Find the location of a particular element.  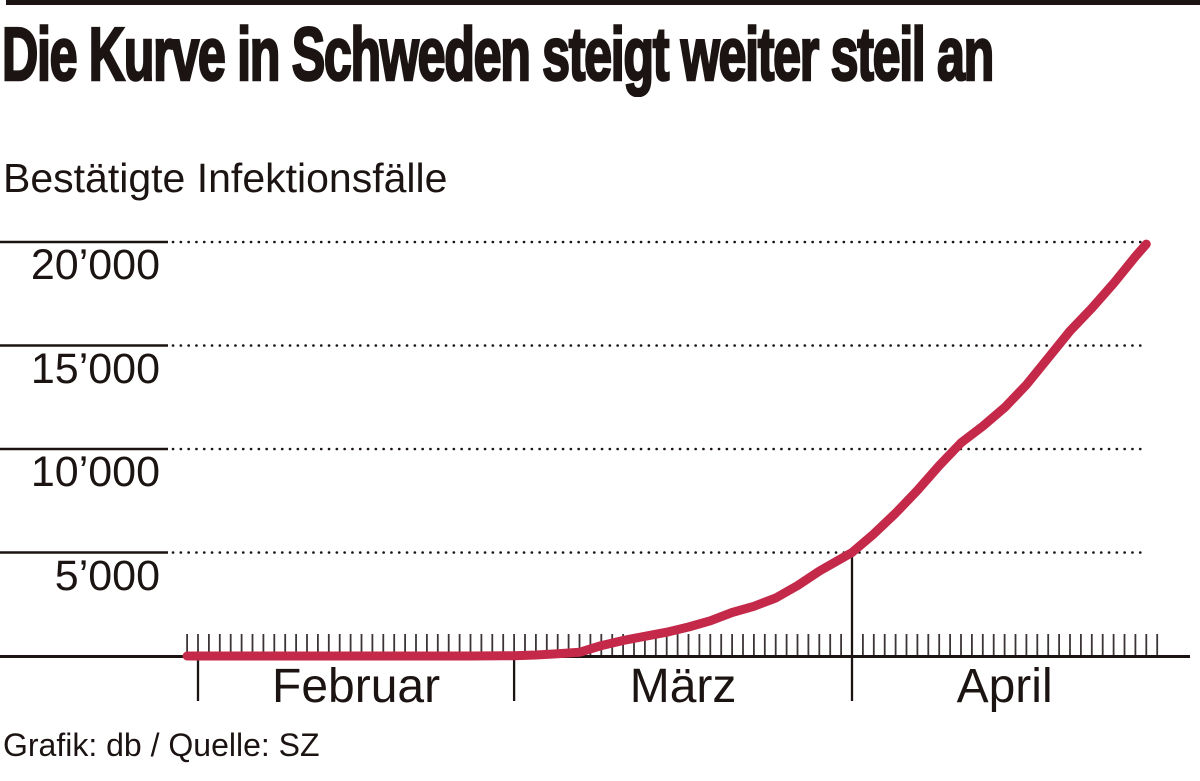

x-axis-month-label: Februar is located at coordinates (356, 686).